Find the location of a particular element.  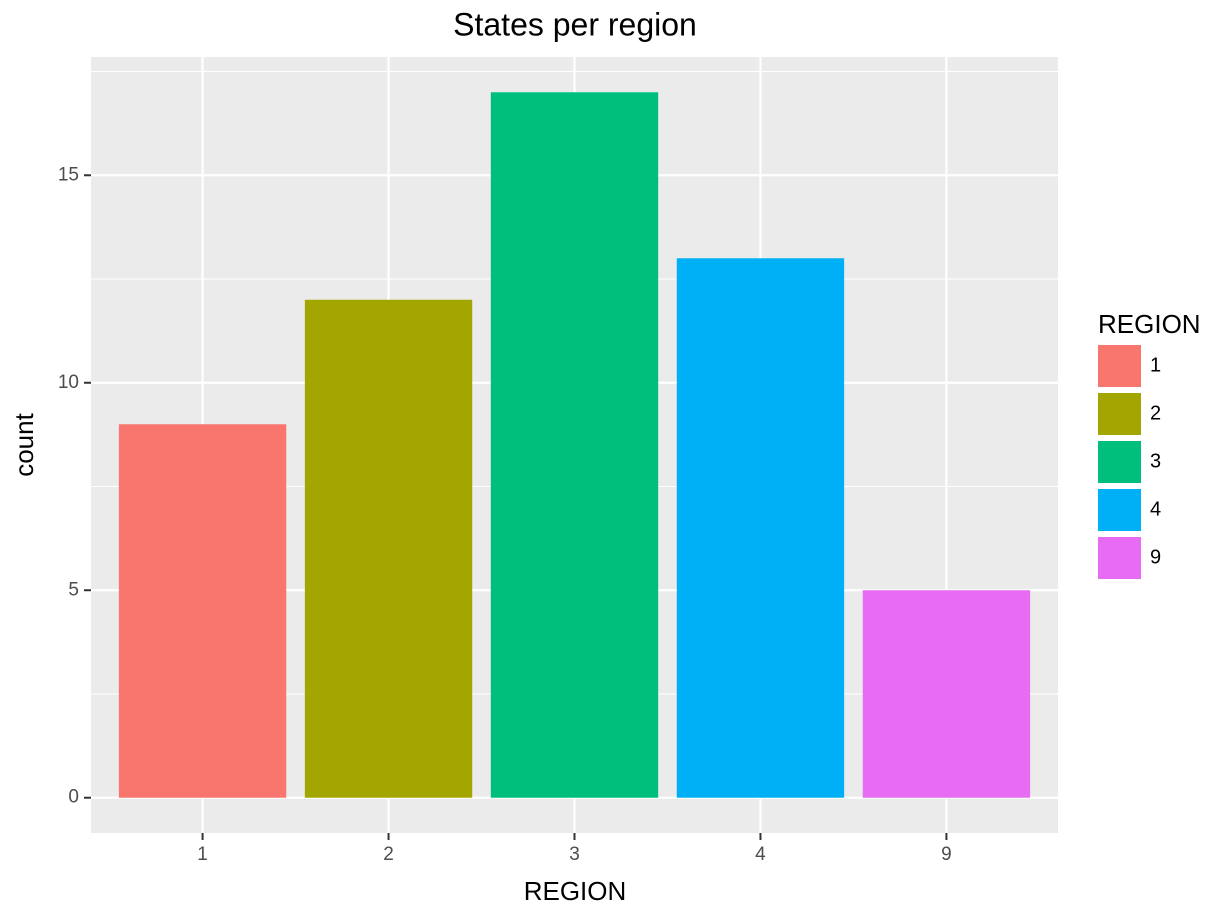

y-tick-label: 10 is located at coordinates (68, 382).